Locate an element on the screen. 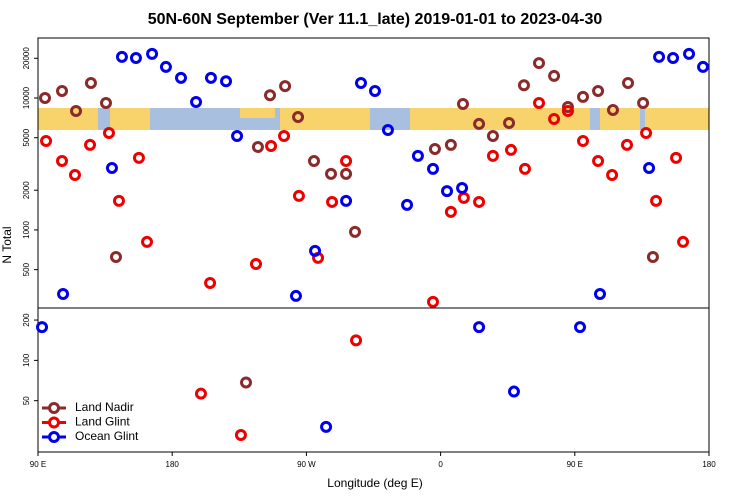  x-tick-label: 90 W is located at coordinates (306, 464).